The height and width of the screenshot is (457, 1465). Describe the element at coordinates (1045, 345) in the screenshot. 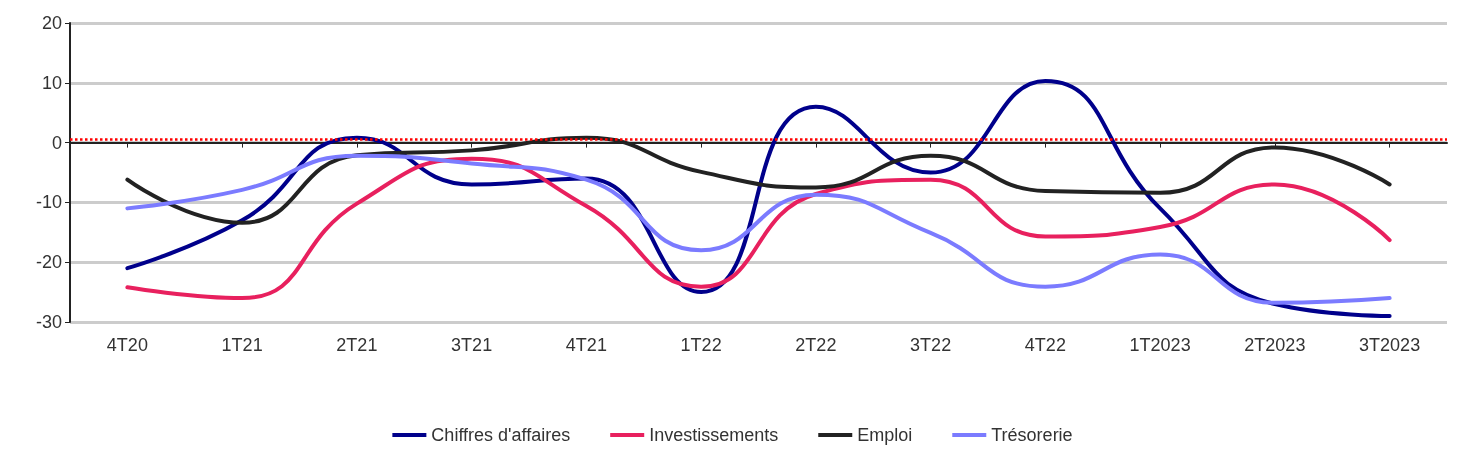

I see `x-tick-label: 4T22` at that location.